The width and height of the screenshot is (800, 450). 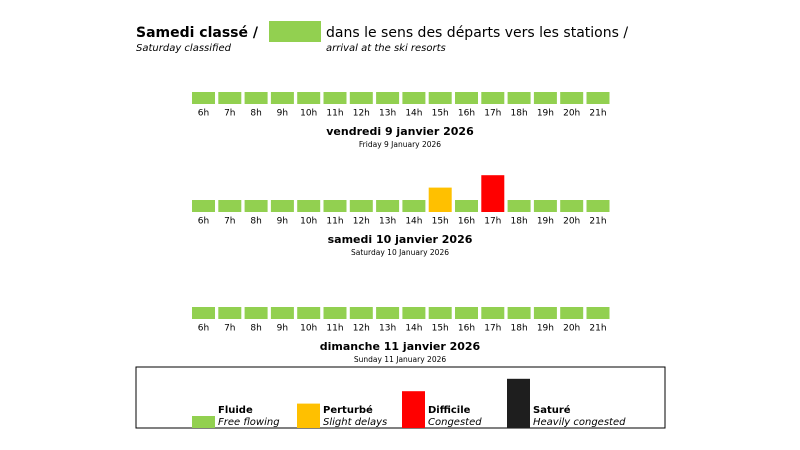 What do you see at coordinates (552, 410) in the screenshot?
I see `legend-label: Saturé` at bounding box center [552, 410].